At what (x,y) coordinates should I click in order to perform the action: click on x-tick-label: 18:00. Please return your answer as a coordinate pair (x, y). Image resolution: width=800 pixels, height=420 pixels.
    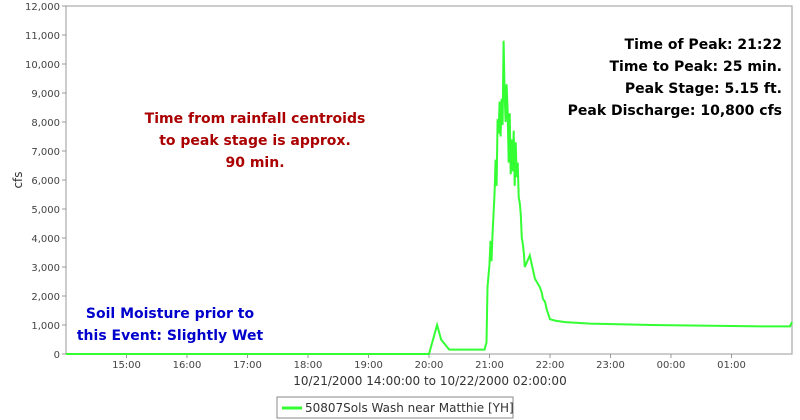
    Looking at the image, I should click on (308, 365).